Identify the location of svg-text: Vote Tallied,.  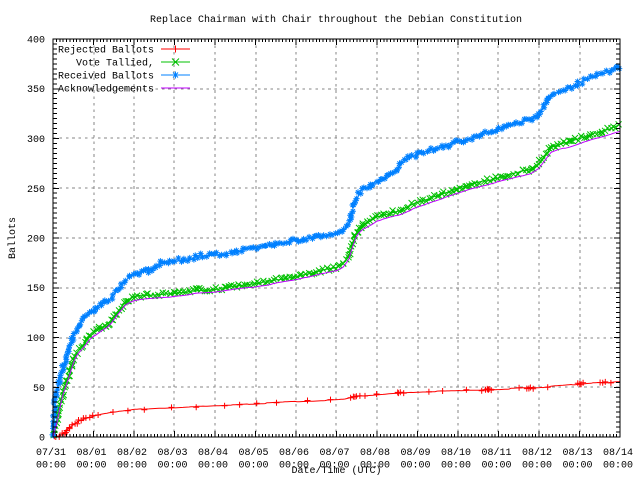
(115, 64).